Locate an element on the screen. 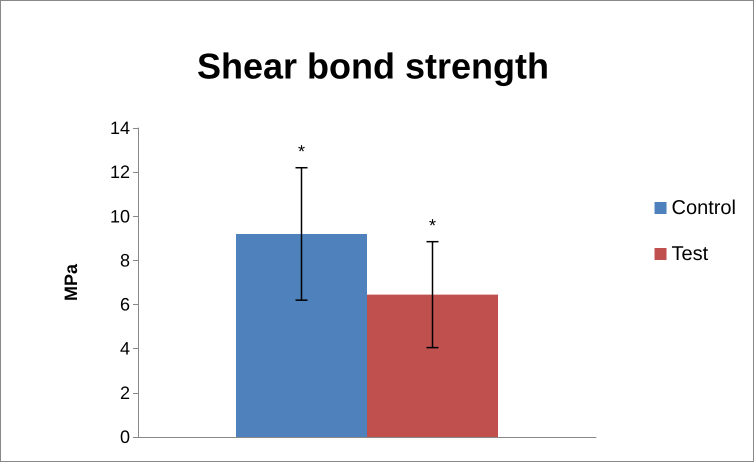 The image size is (754, 462). legend-label: Test is located at coordinates (690, 254).